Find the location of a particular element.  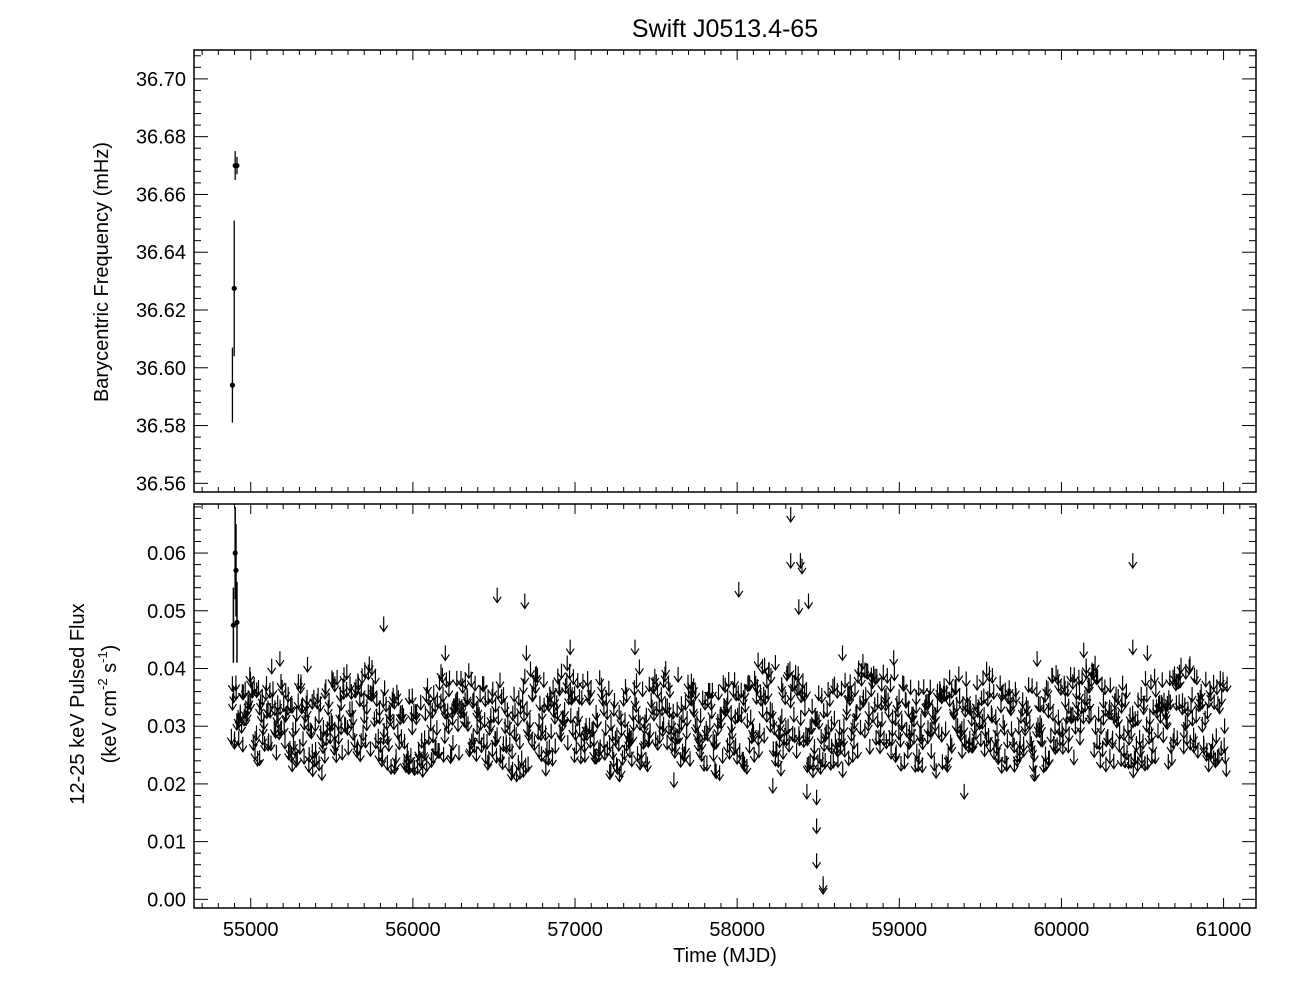

x-tick-label: 58000 is located at coordinates (737, 930).